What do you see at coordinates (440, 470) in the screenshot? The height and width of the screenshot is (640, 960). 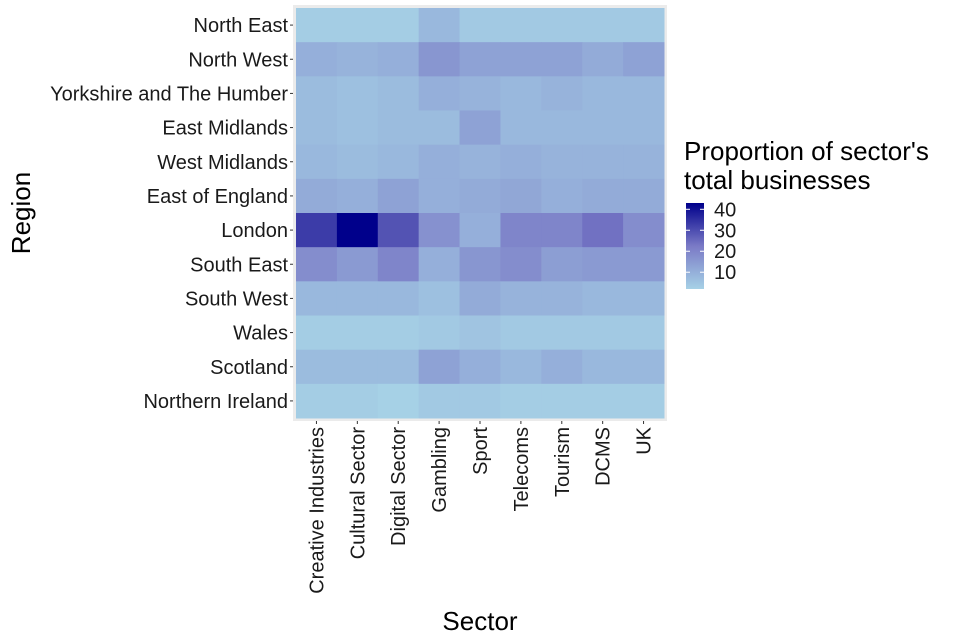 I see `x-tick-label: Gambling` at bounding box center [440, 470].